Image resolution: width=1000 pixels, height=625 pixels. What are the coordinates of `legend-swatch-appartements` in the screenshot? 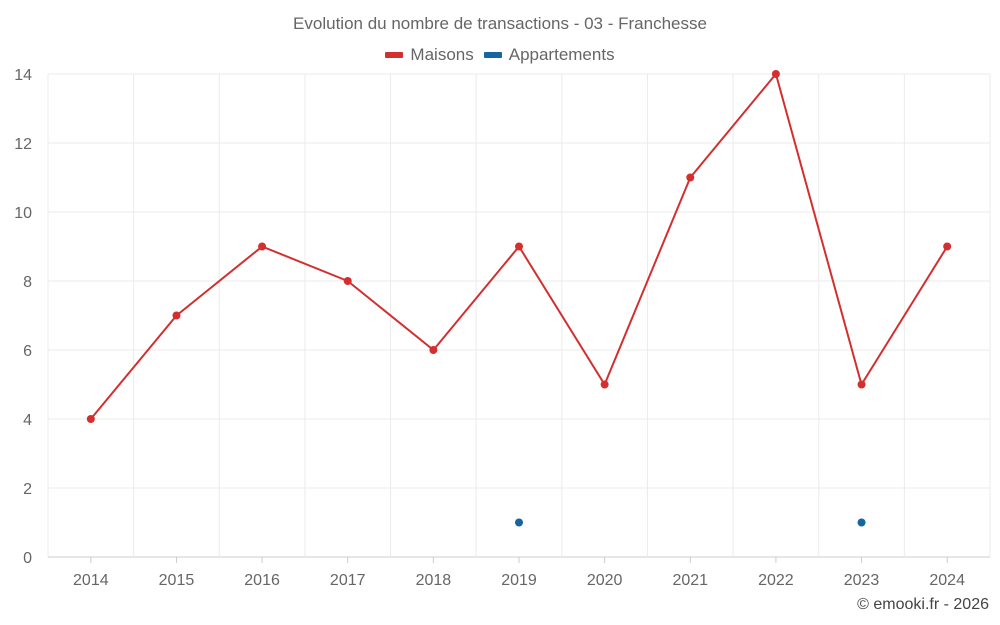 It's located at (492, 55).